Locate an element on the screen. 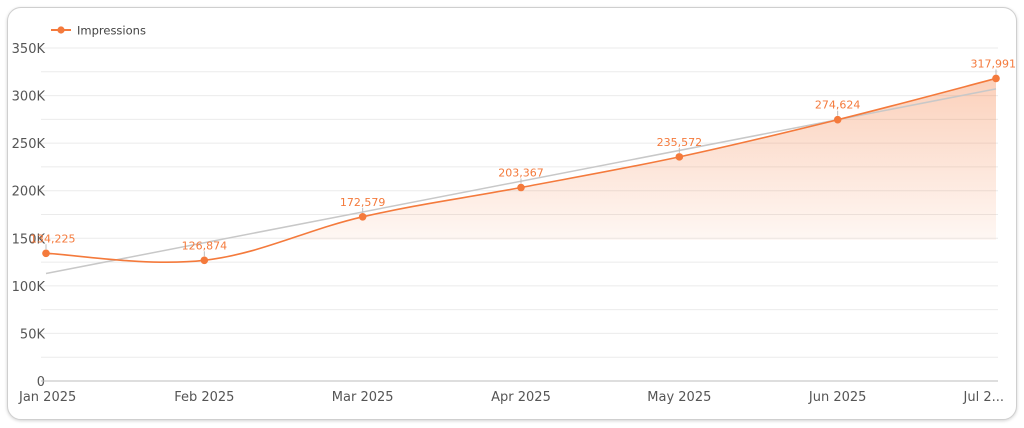  y-tick-label: 300K is located at coordinates (29, 97).